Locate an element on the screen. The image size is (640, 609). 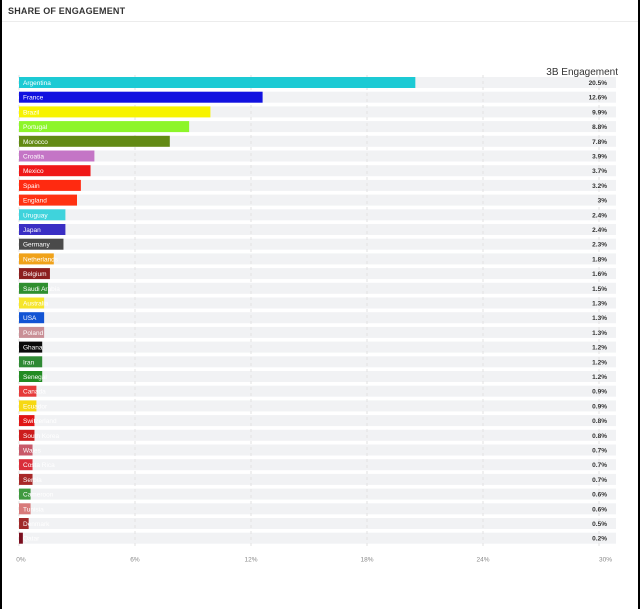
bar-category-label: USA is located at coordinates (30, 318).